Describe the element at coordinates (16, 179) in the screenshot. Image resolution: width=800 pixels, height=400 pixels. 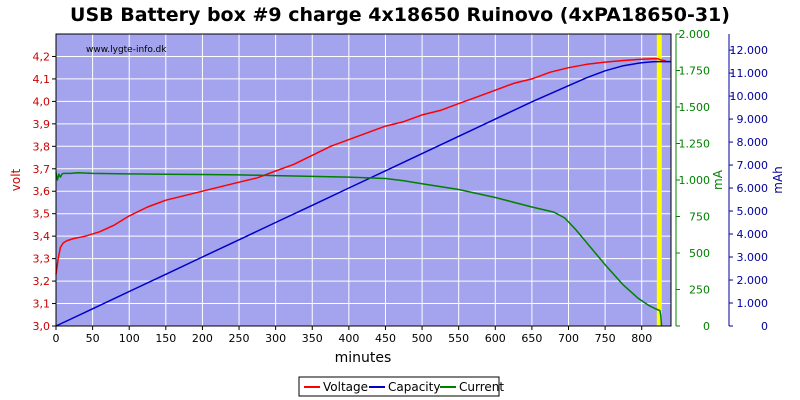
I see `y-axis-label-volt: volt` at that location.